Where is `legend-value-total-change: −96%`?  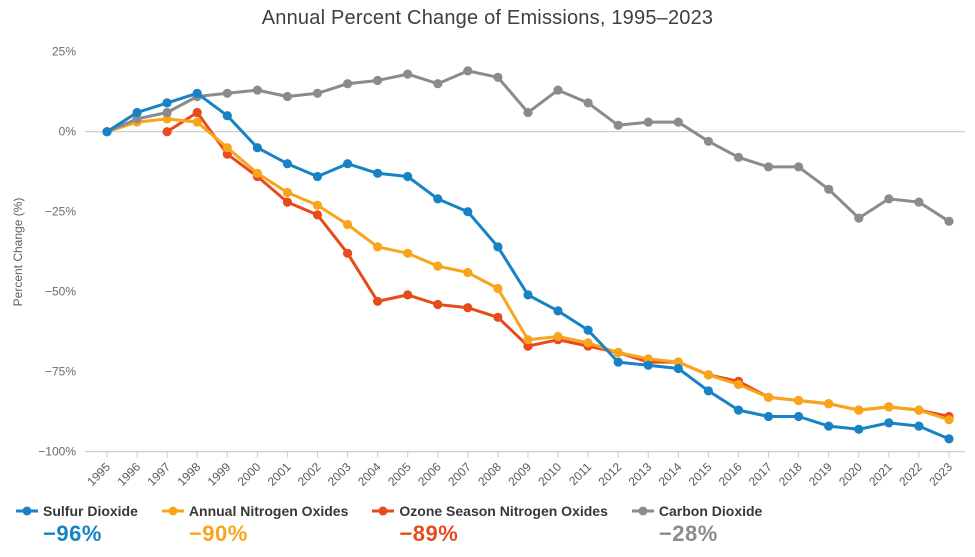 legend-value-total-change: −96% is located at coordinates (72, 533).